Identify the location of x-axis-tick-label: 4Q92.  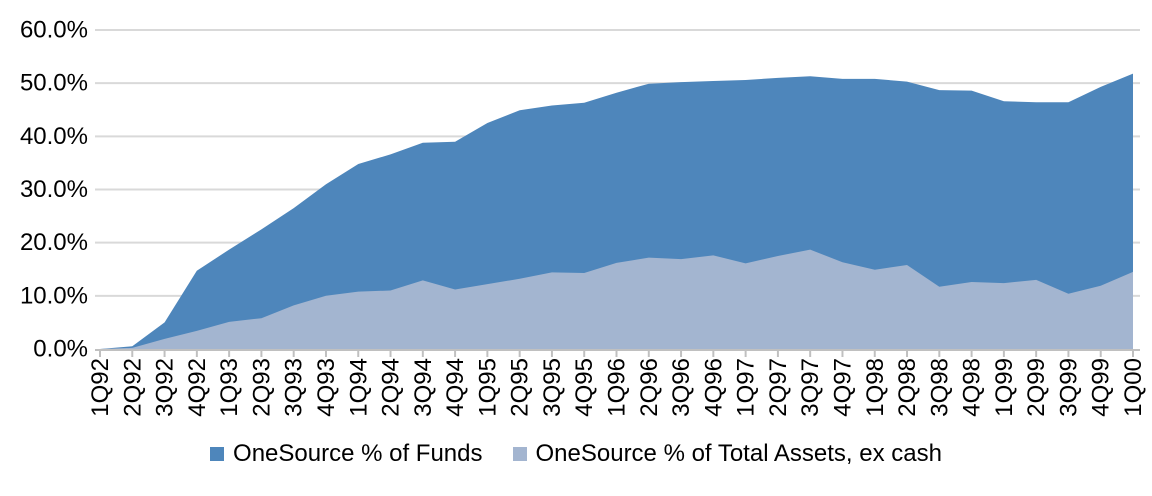
(197, 387).